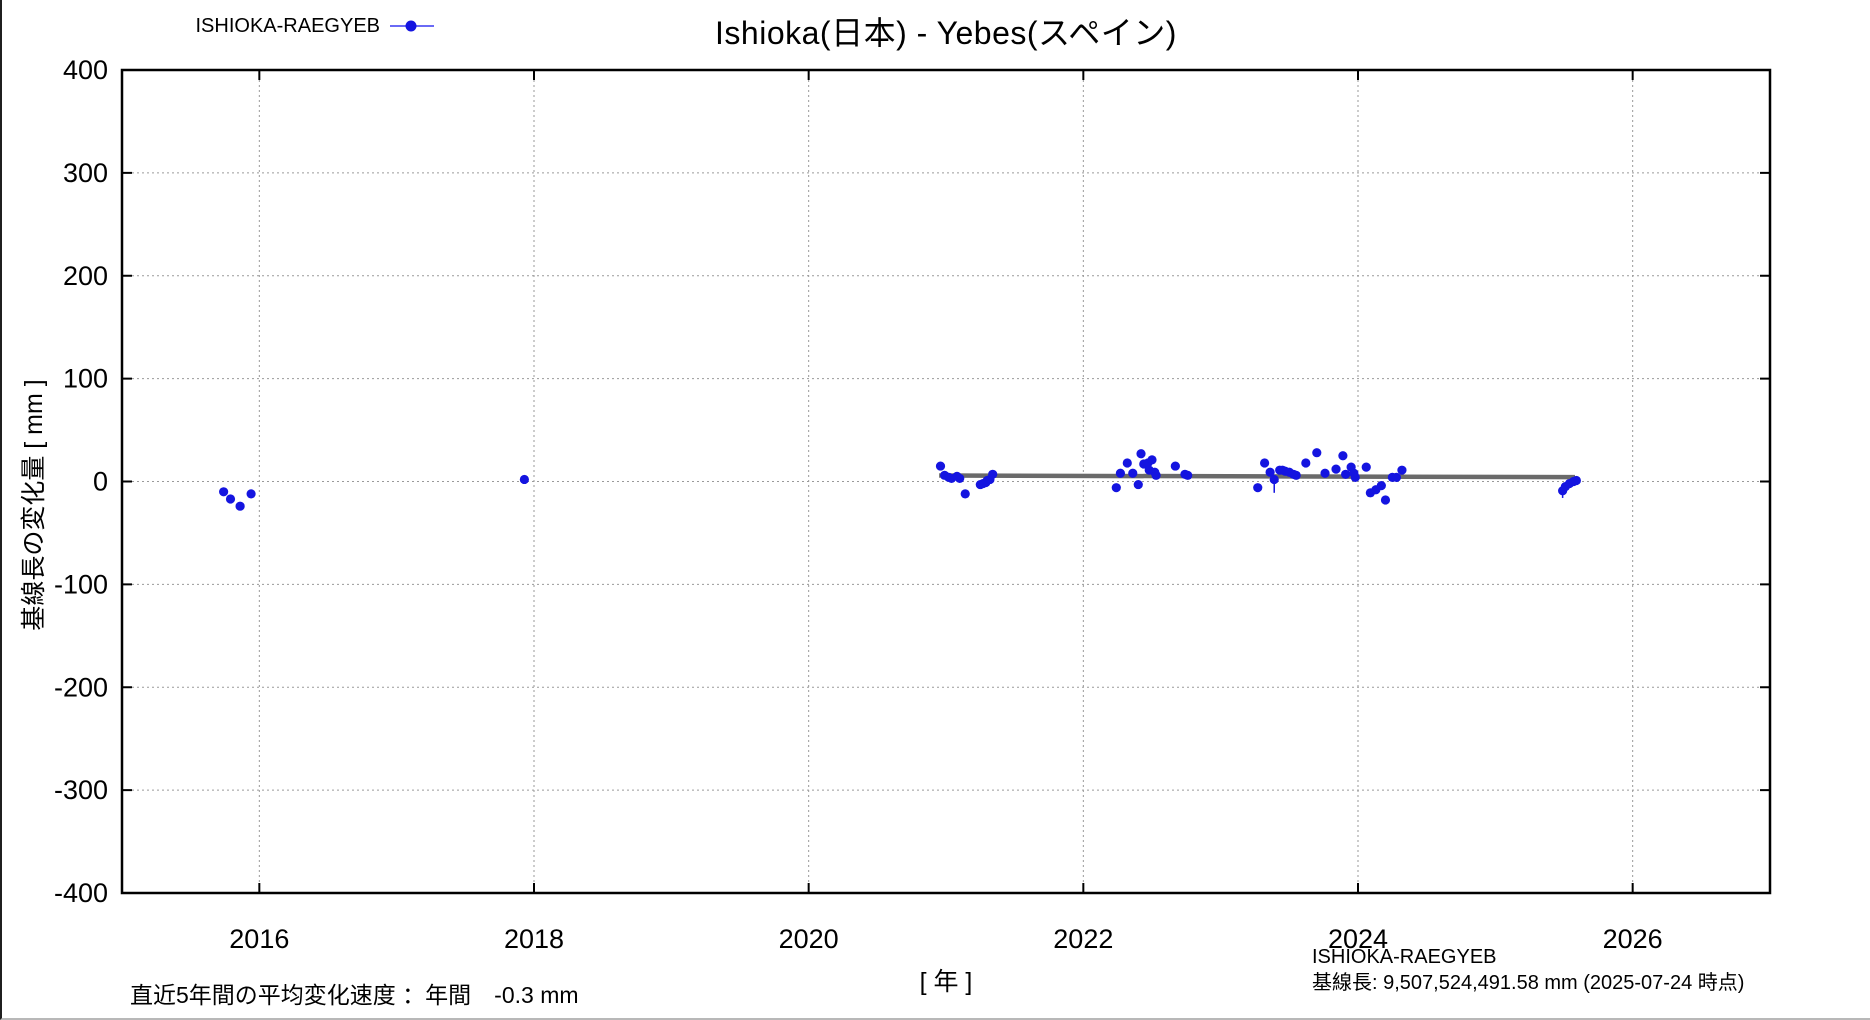 Image resolution: width=1870 pixels, height=1020 pixels. What do you see at coordinates (100, 482) in the screenshot?
I see `y-tick-label: 0` at bounding box center [100, 482].